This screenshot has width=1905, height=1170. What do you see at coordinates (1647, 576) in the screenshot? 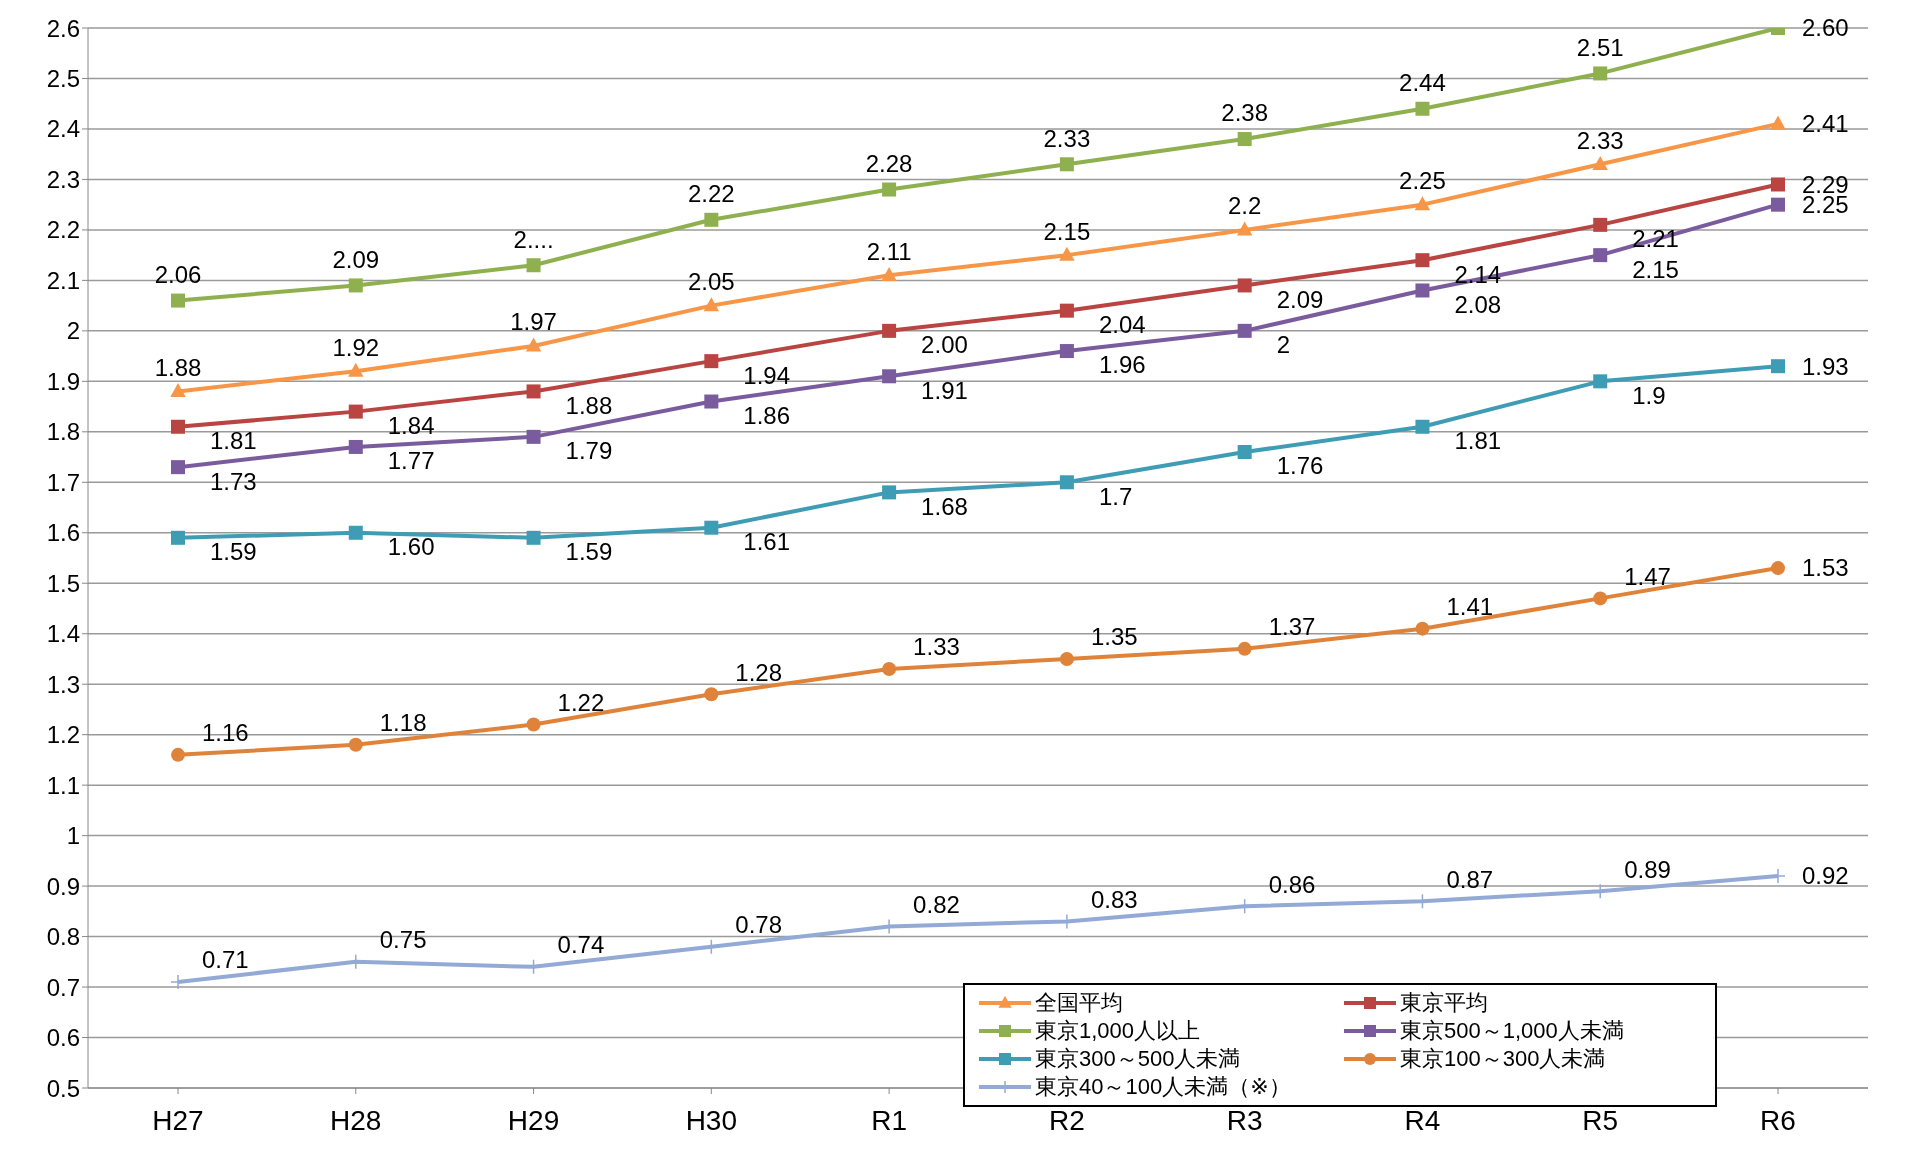
I see `data-label: 1.47` at bounding box center [1647, 576].